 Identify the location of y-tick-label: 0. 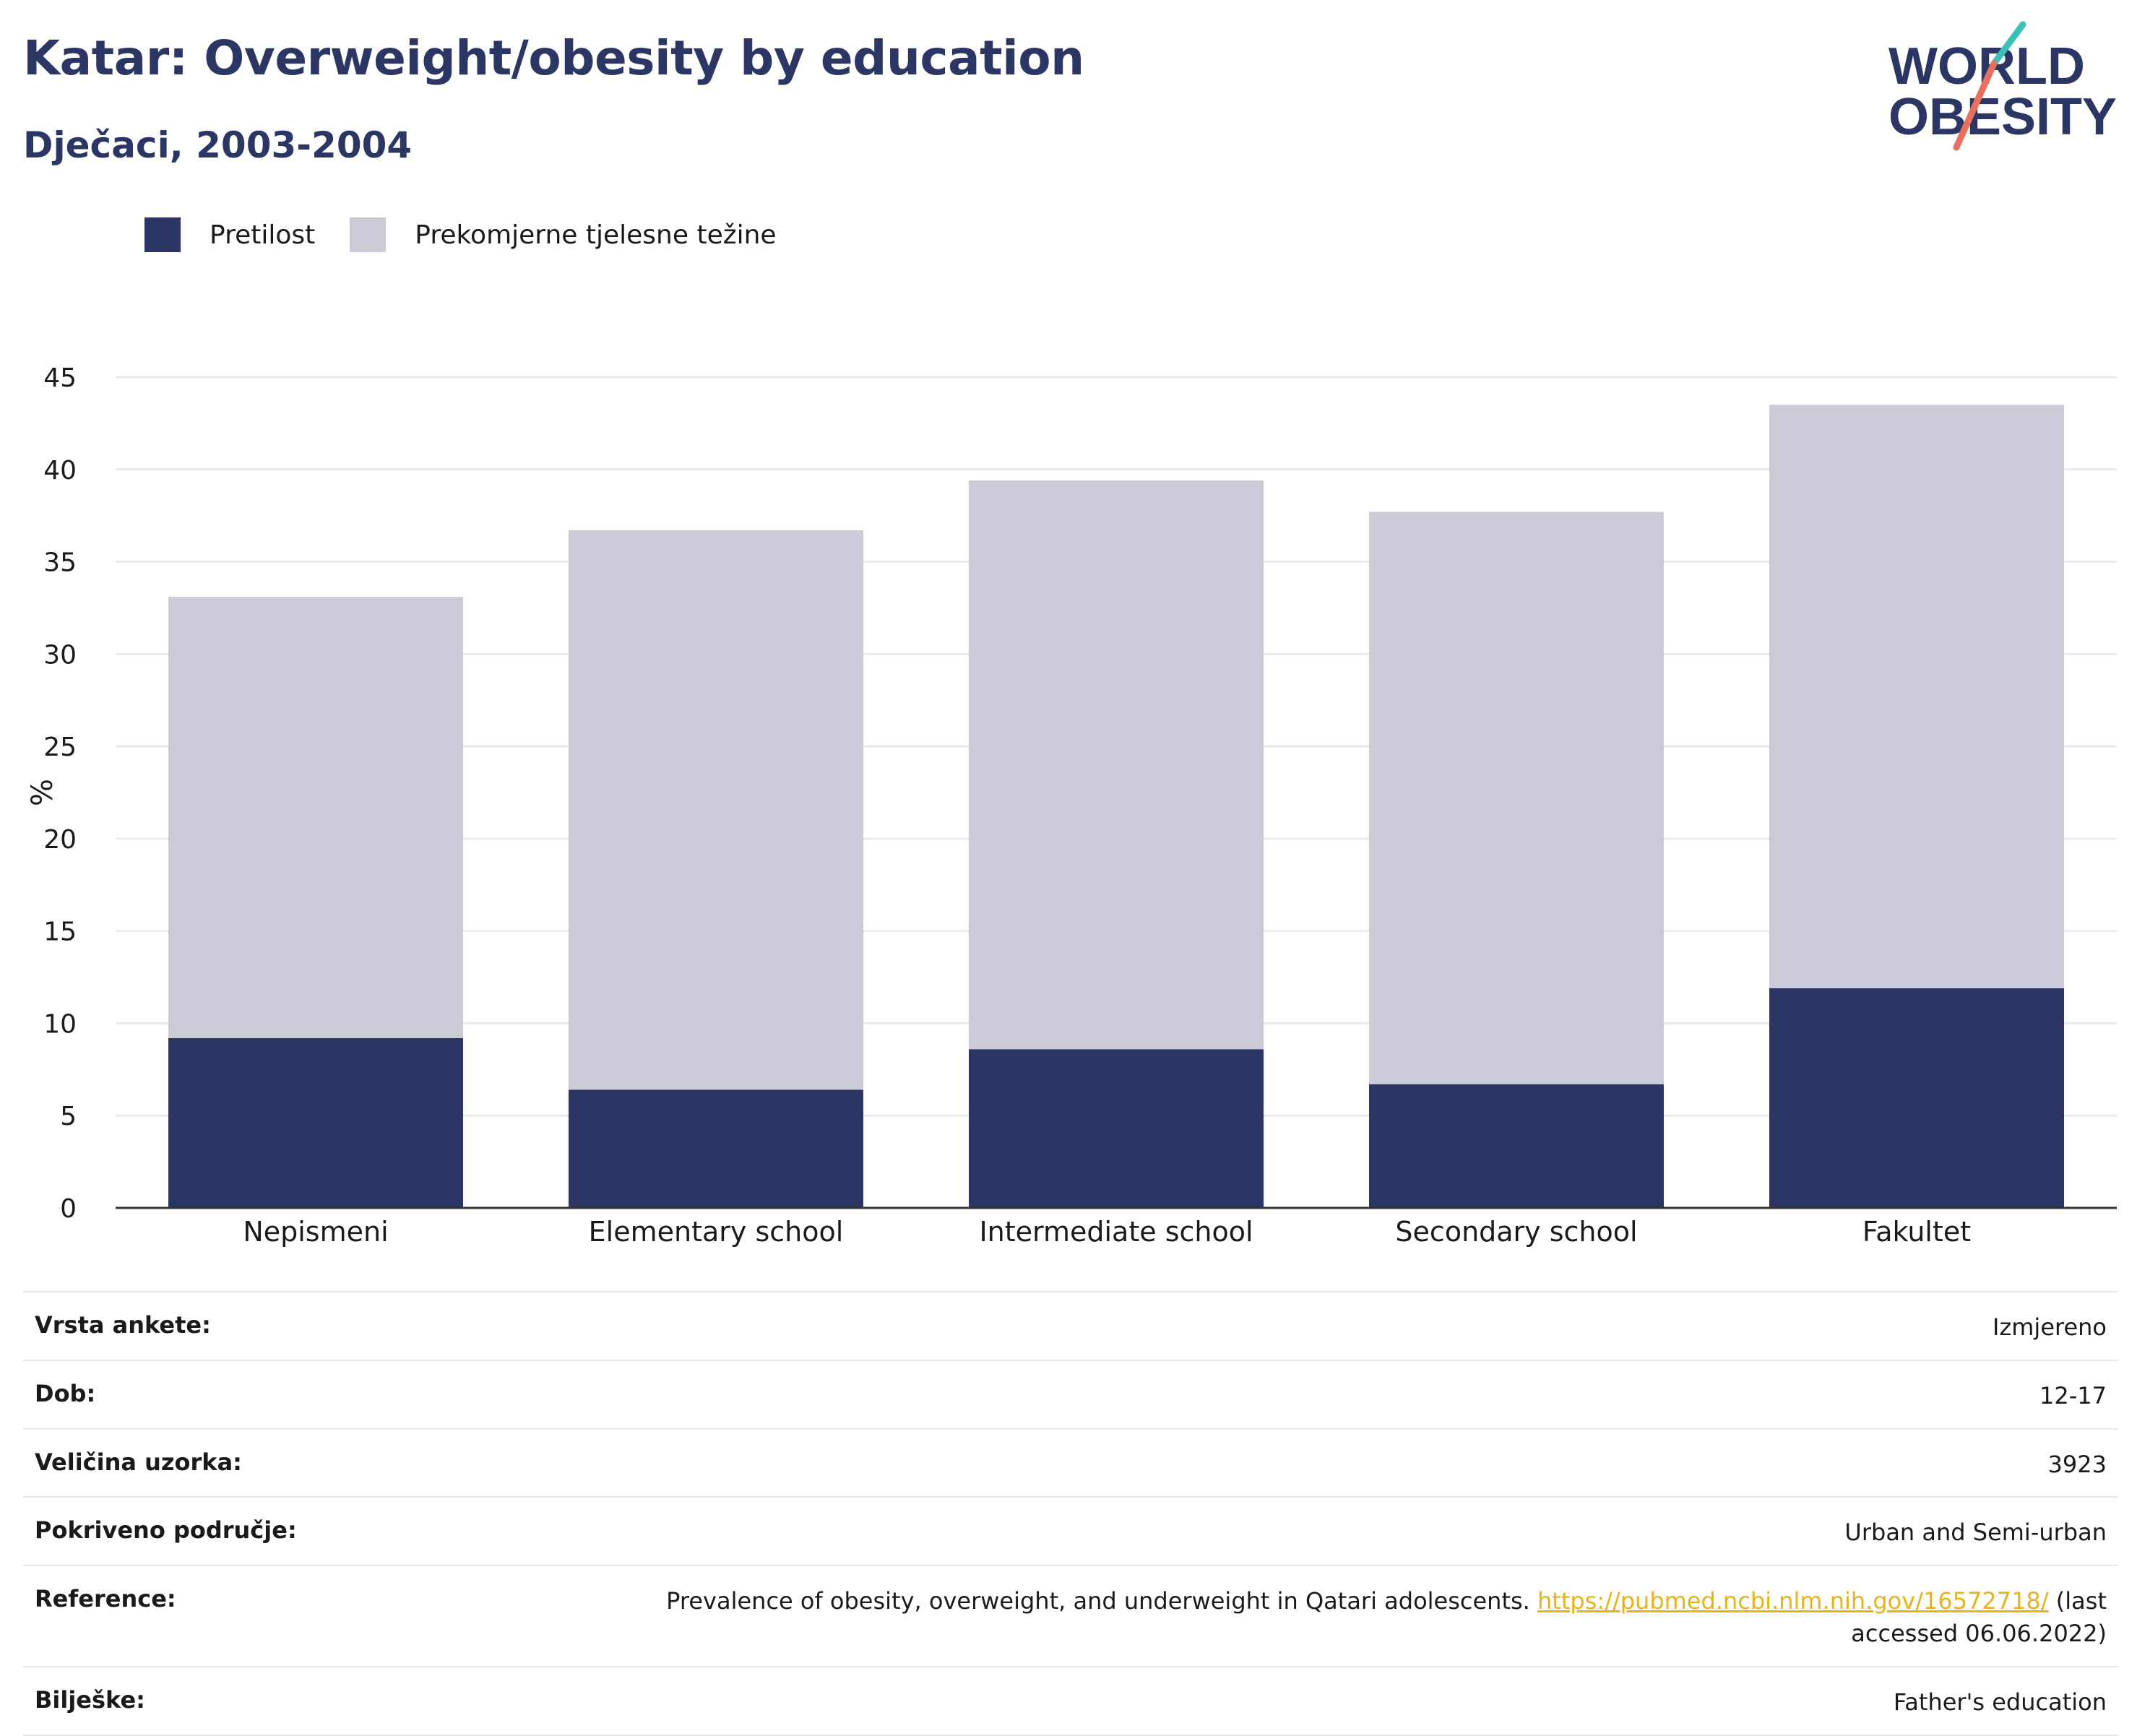
(68, 1209).